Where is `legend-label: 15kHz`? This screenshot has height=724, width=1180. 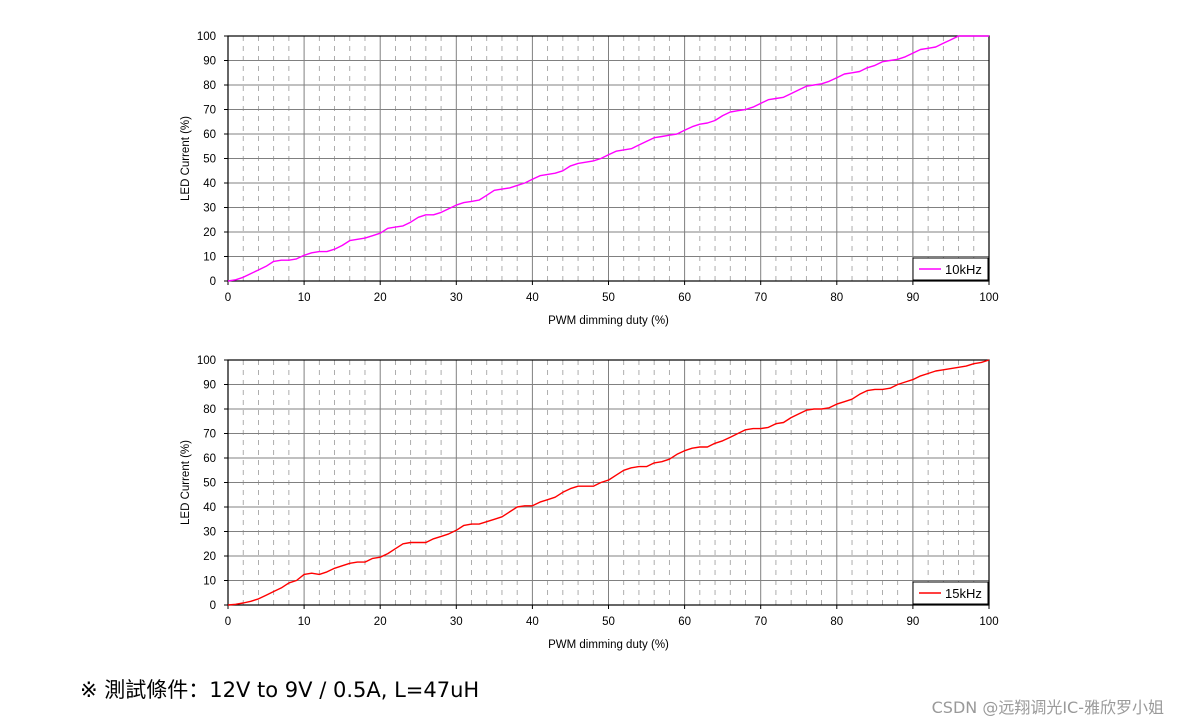 legend-label: 15kHz is located at coordinates (963, 593).